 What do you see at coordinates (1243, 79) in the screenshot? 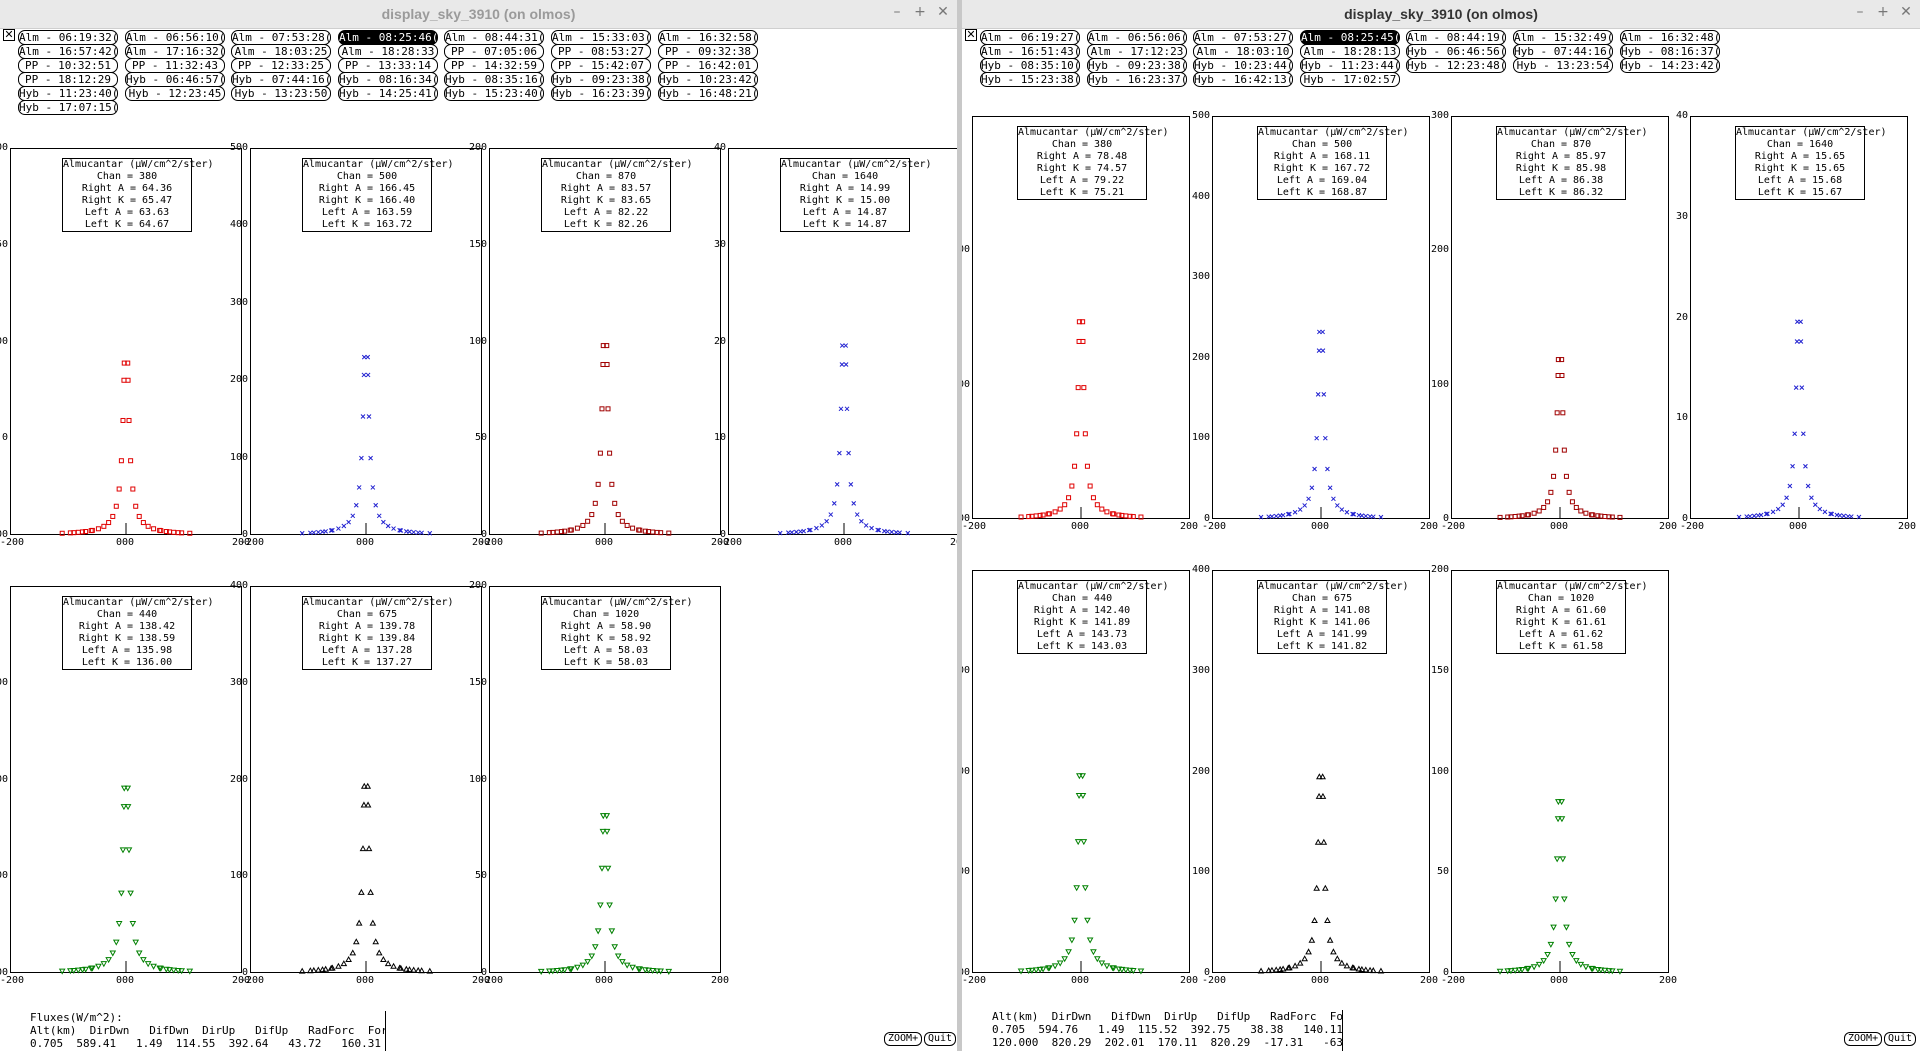
I see `dataset-button: Hyb - 16:42:13(in)` at bounding box center [1243, 79].